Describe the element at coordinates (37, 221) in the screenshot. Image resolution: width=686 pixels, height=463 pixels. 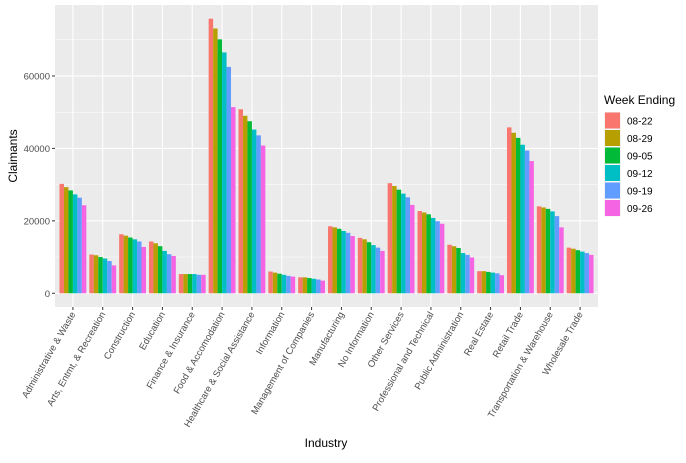
I see `y-tick-label: 20000` at that location.